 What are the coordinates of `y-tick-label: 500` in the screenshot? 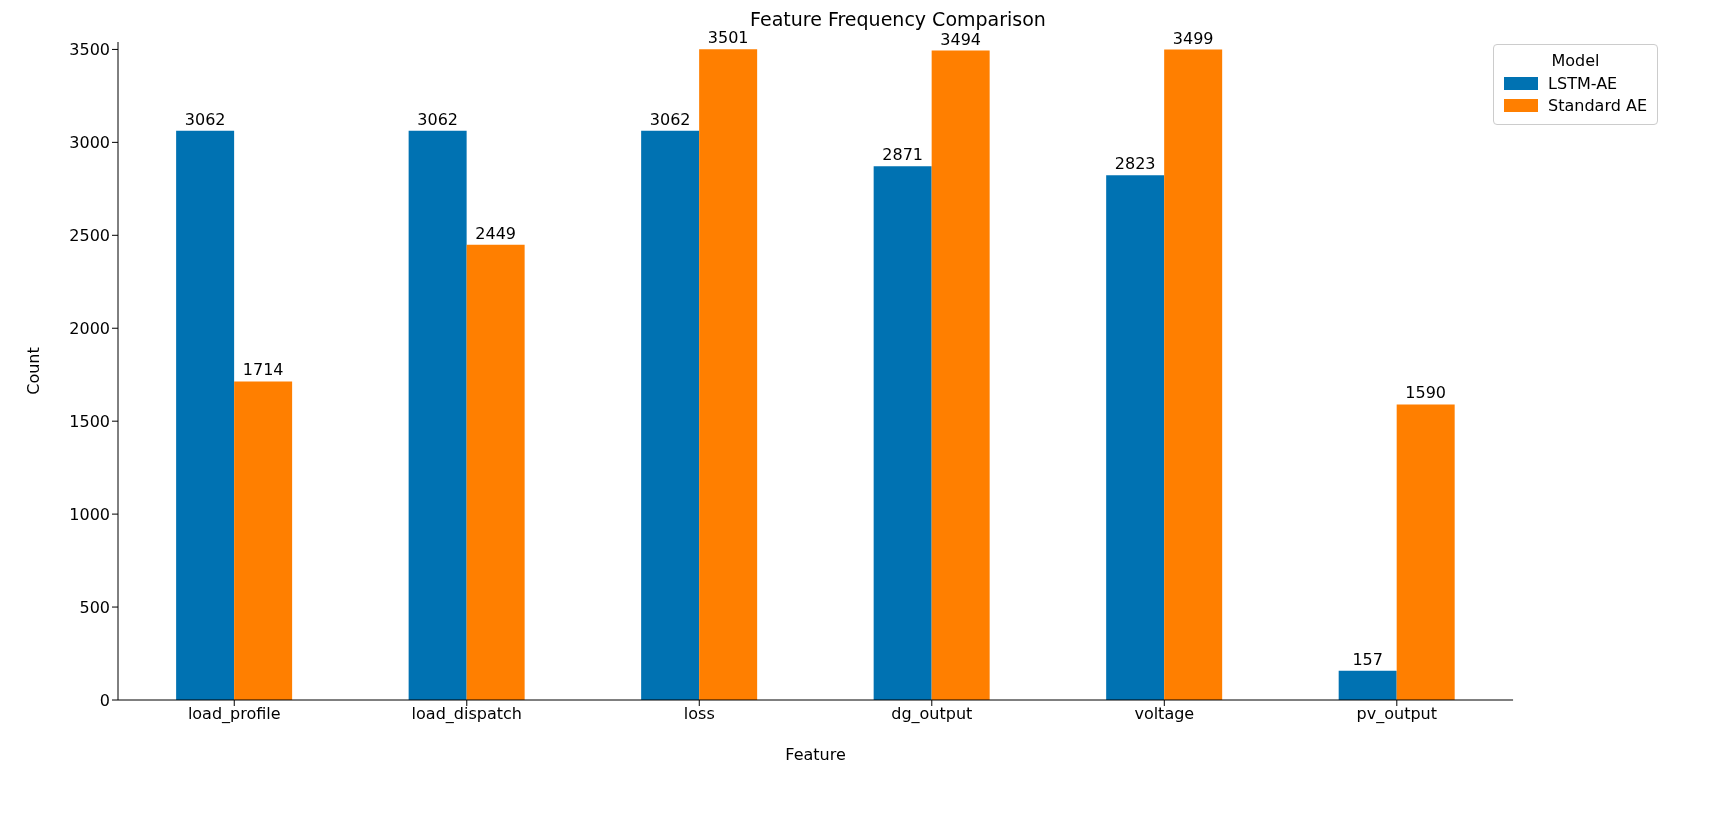 It's located at (94, 607).